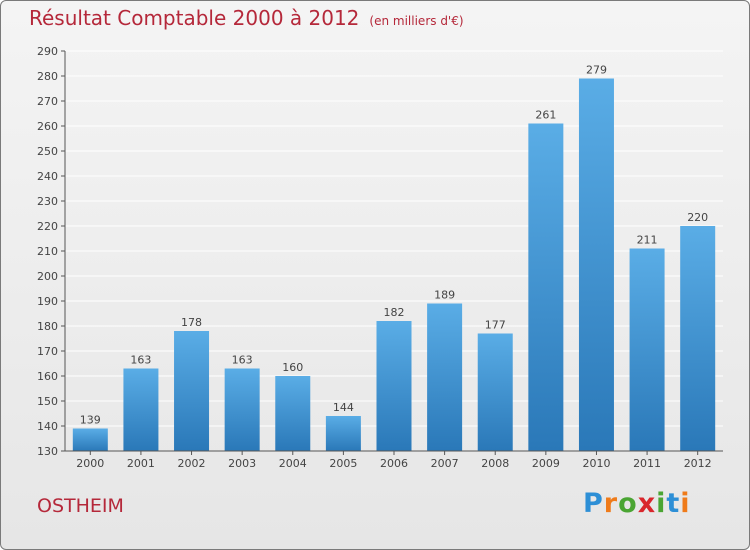 The image size is (750, 550). I want to click on city-name: OSTHEIM, so click(80, 506).